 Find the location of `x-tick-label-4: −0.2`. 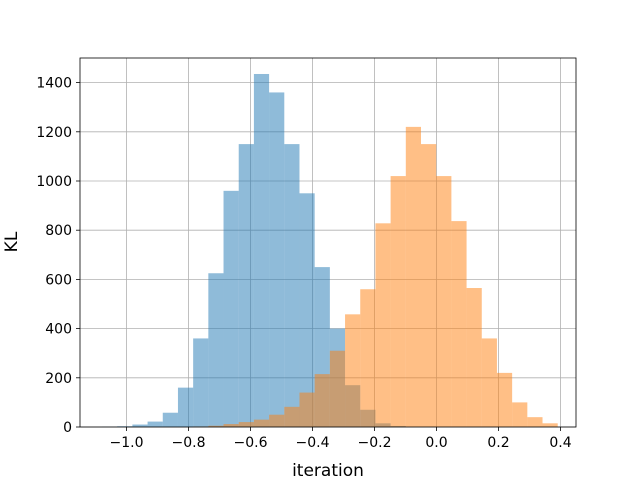

x-tick-label-4: −0.2 is located at coordinates (375, 443).